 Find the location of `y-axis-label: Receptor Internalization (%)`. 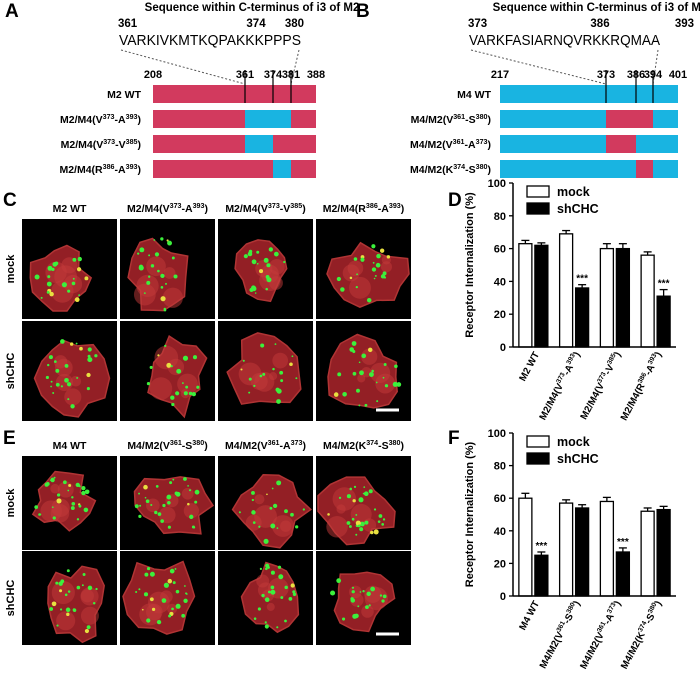

y-axis-label: Receptor Internalization (%) is located at coordinates (470, 514).